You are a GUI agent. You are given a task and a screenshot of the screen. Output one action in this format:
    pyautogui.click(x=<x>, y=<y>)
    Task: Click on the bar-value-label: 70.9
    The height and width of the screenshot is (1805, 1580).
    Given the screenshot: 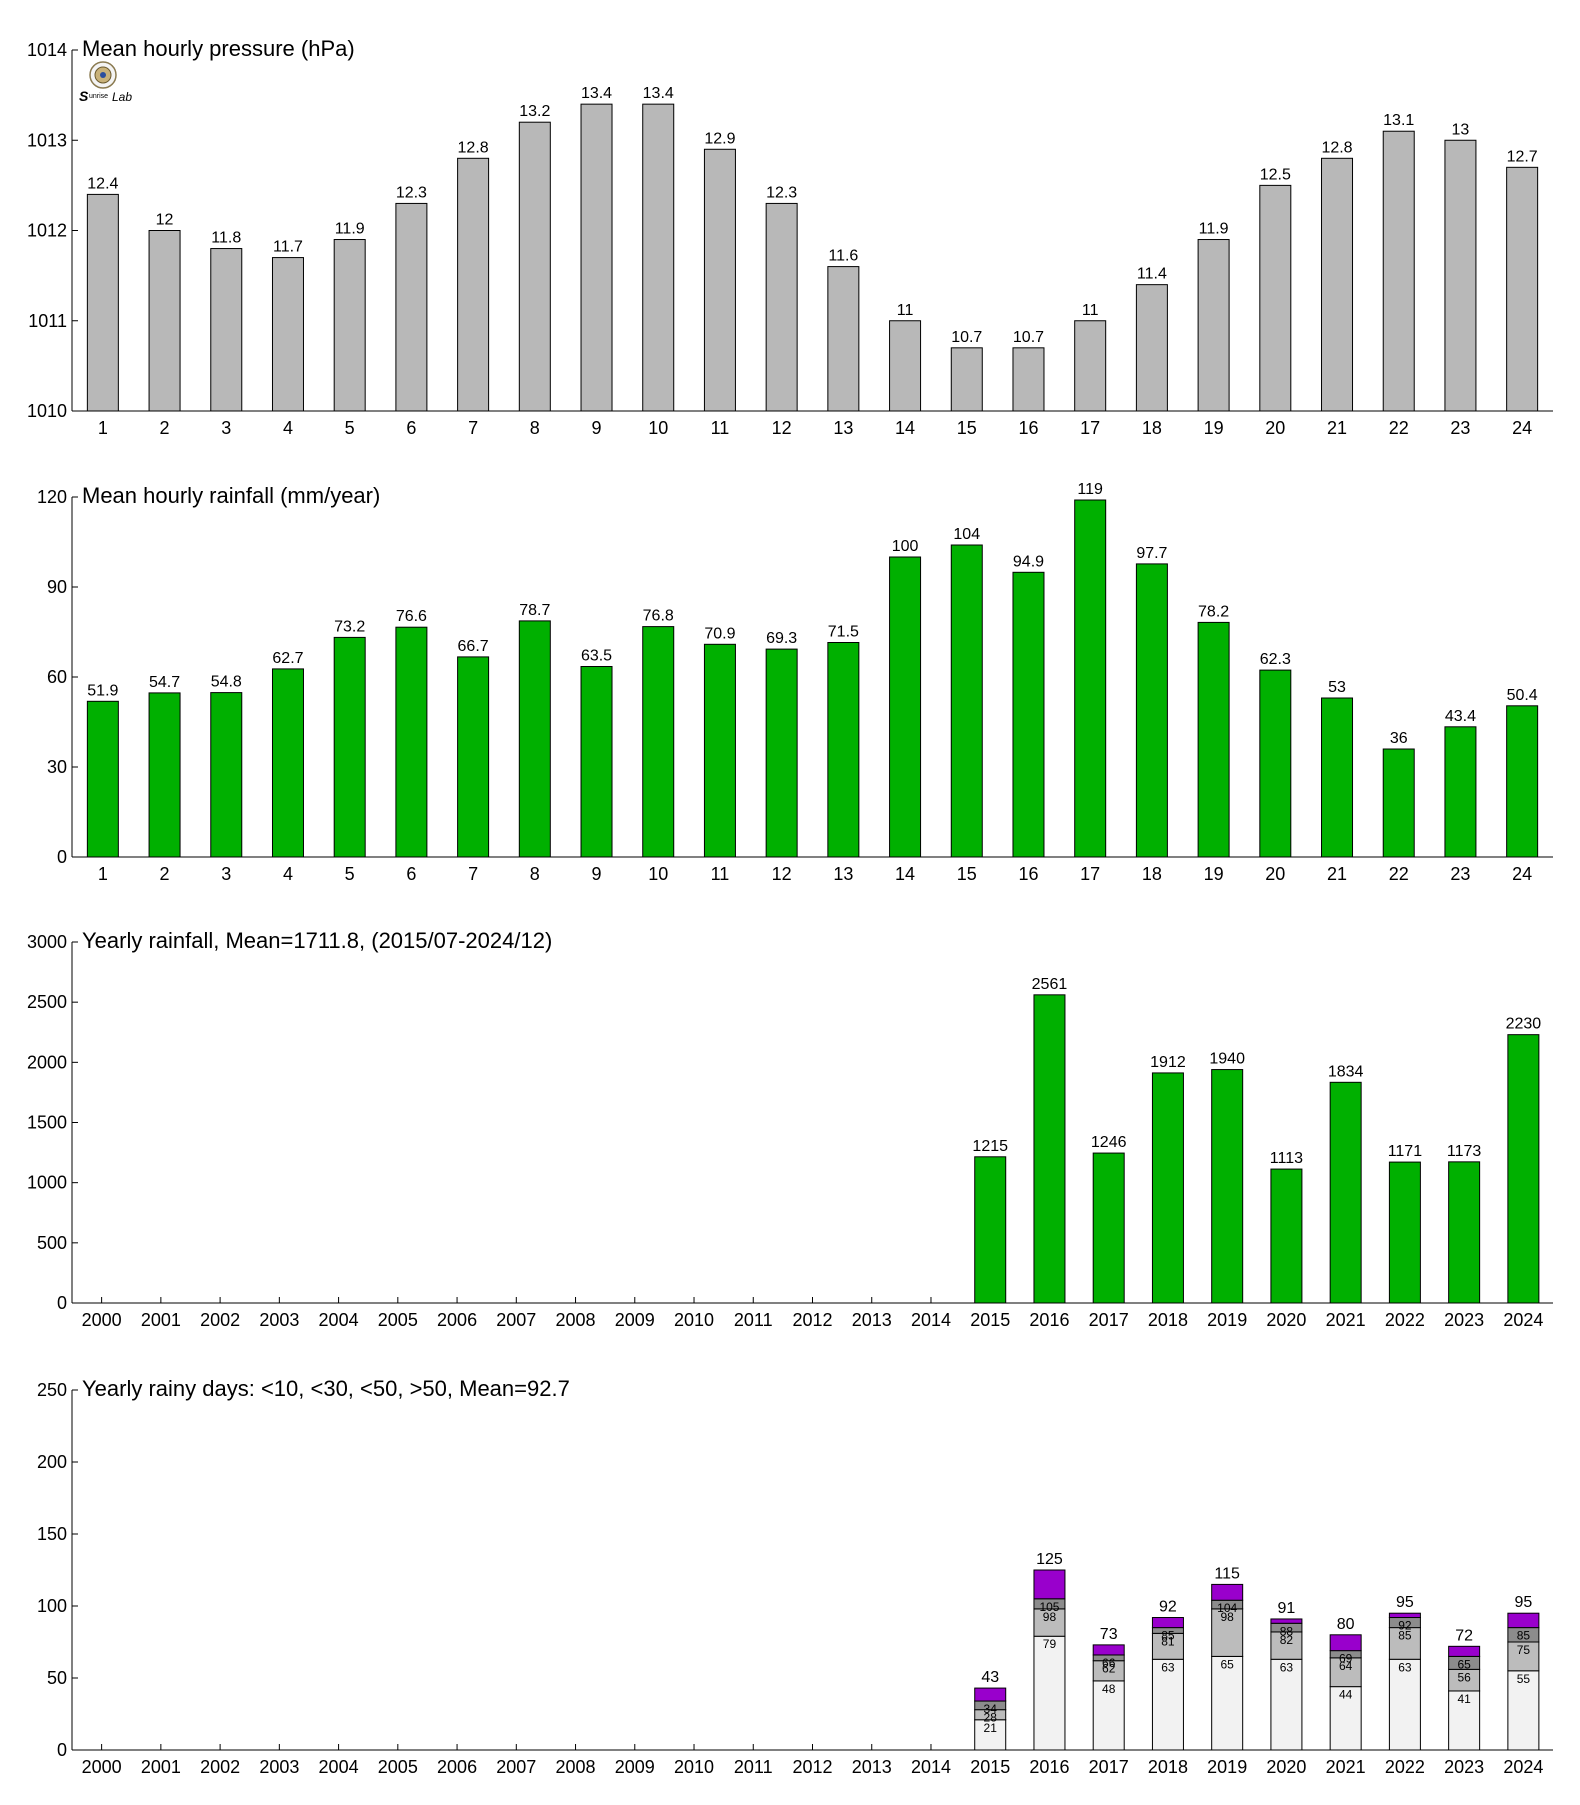 What is the action you would take?
    pyautogui.click(x=719, y=633)
    